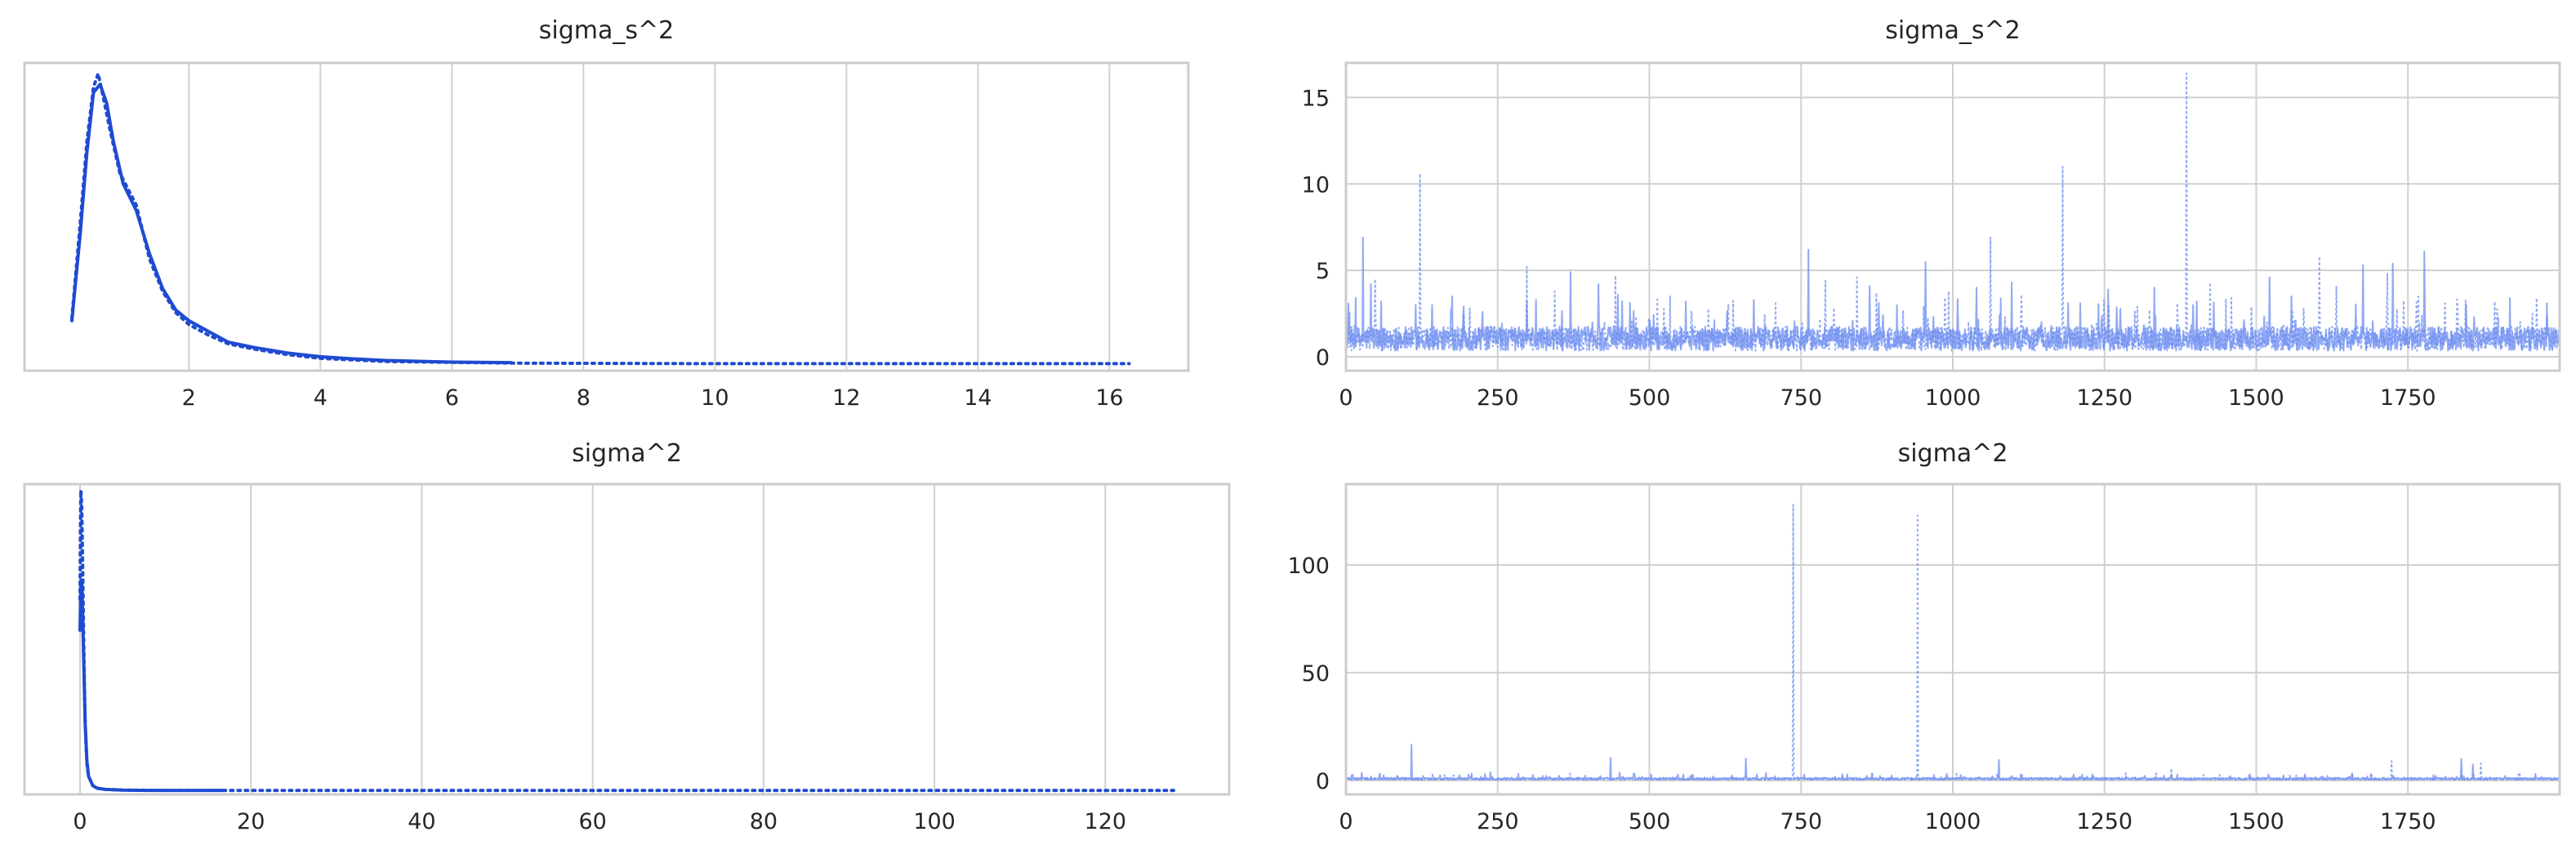 The height and width of the screenshot is (863, 2576). What do you see at coordinates (715, 398) in the screenshot?
I see `x-tick-label: 10` at bounding box center [715, 398].